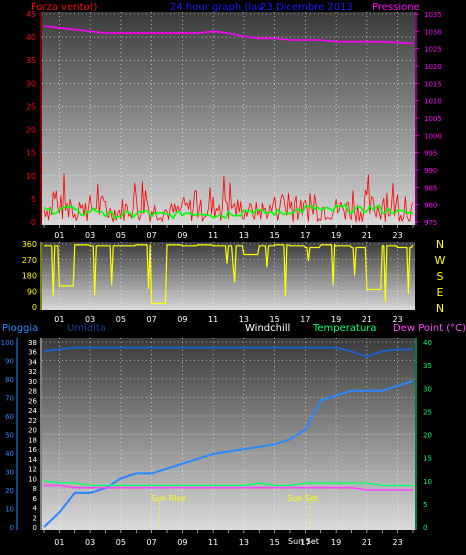  What do you see at coordinates (32, 450) in the screenshot?
I see `ytick-mid-p3: 16` at bounding box center [32, 450].